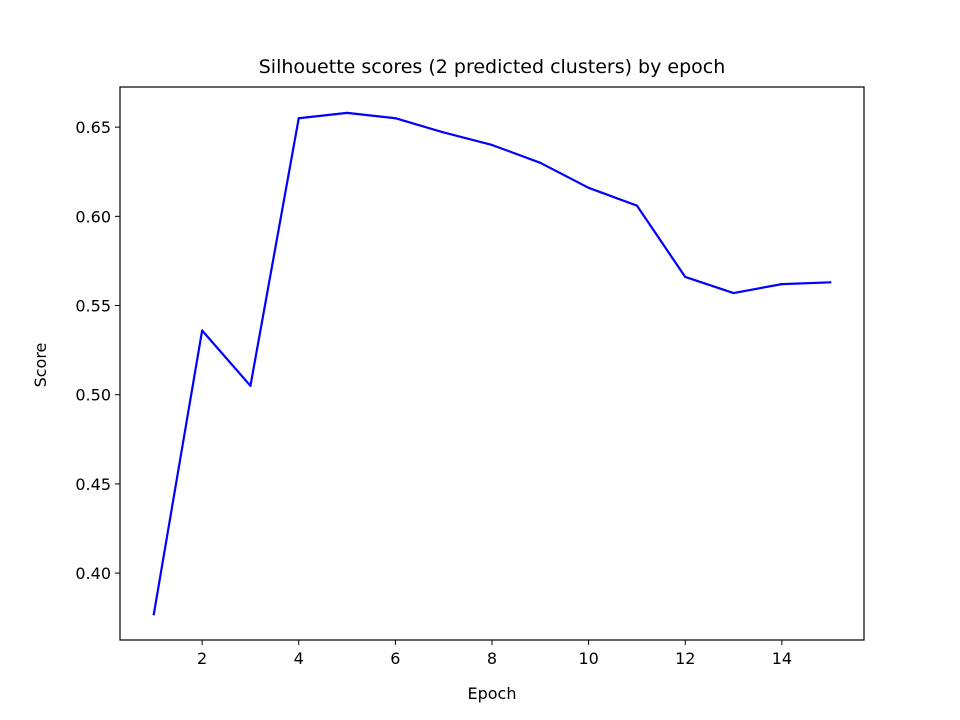 The width and height of the screenshot is (960, 720). Describe the element at coordinates (782, 658) in the screenshot. I see `x-tick-label: 14` at that location.